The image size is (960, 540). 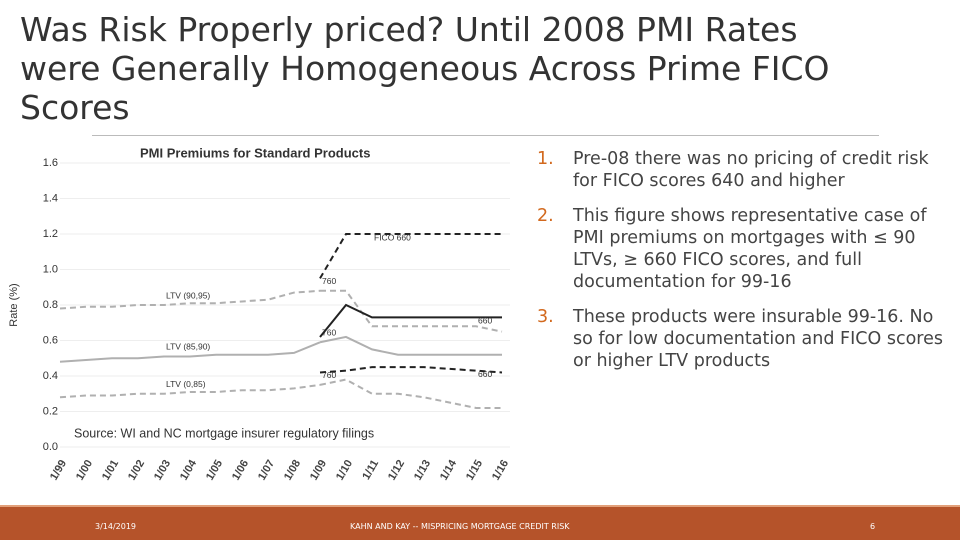 I want to click on y-tick-label: 0.0, so click(x=50, y=447).